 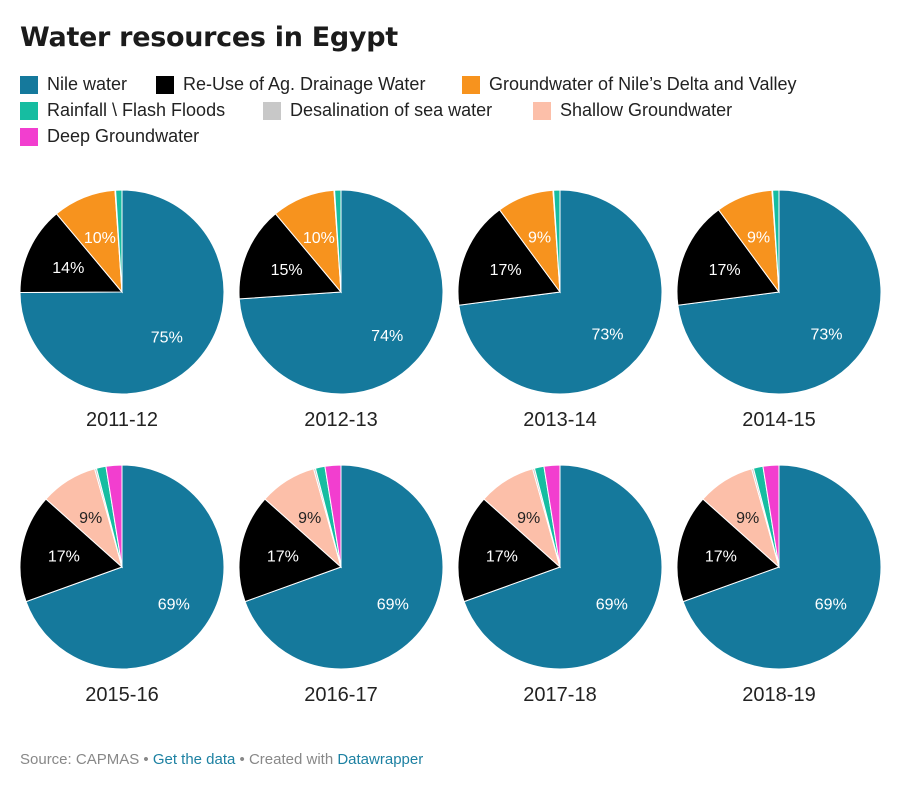 I want to click on pie-data-label: 75%, so click(x=167, y=338).